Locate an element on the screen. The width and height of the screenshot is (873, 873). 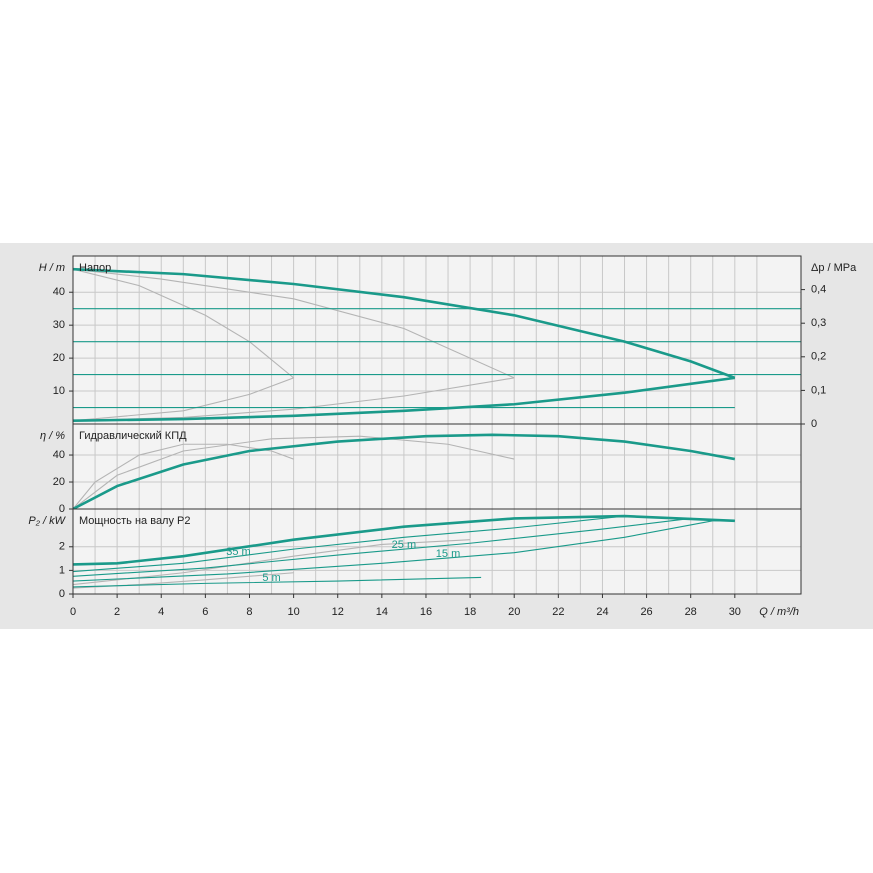
y2-tick-label: 0,1 is located at coordinates (818, 390).